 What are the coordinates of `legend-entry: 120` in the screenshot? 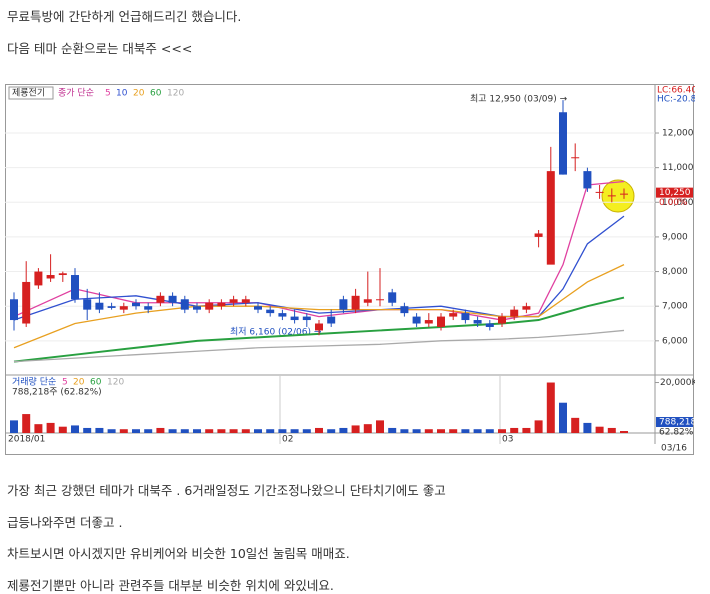 It's located at (115, 383).